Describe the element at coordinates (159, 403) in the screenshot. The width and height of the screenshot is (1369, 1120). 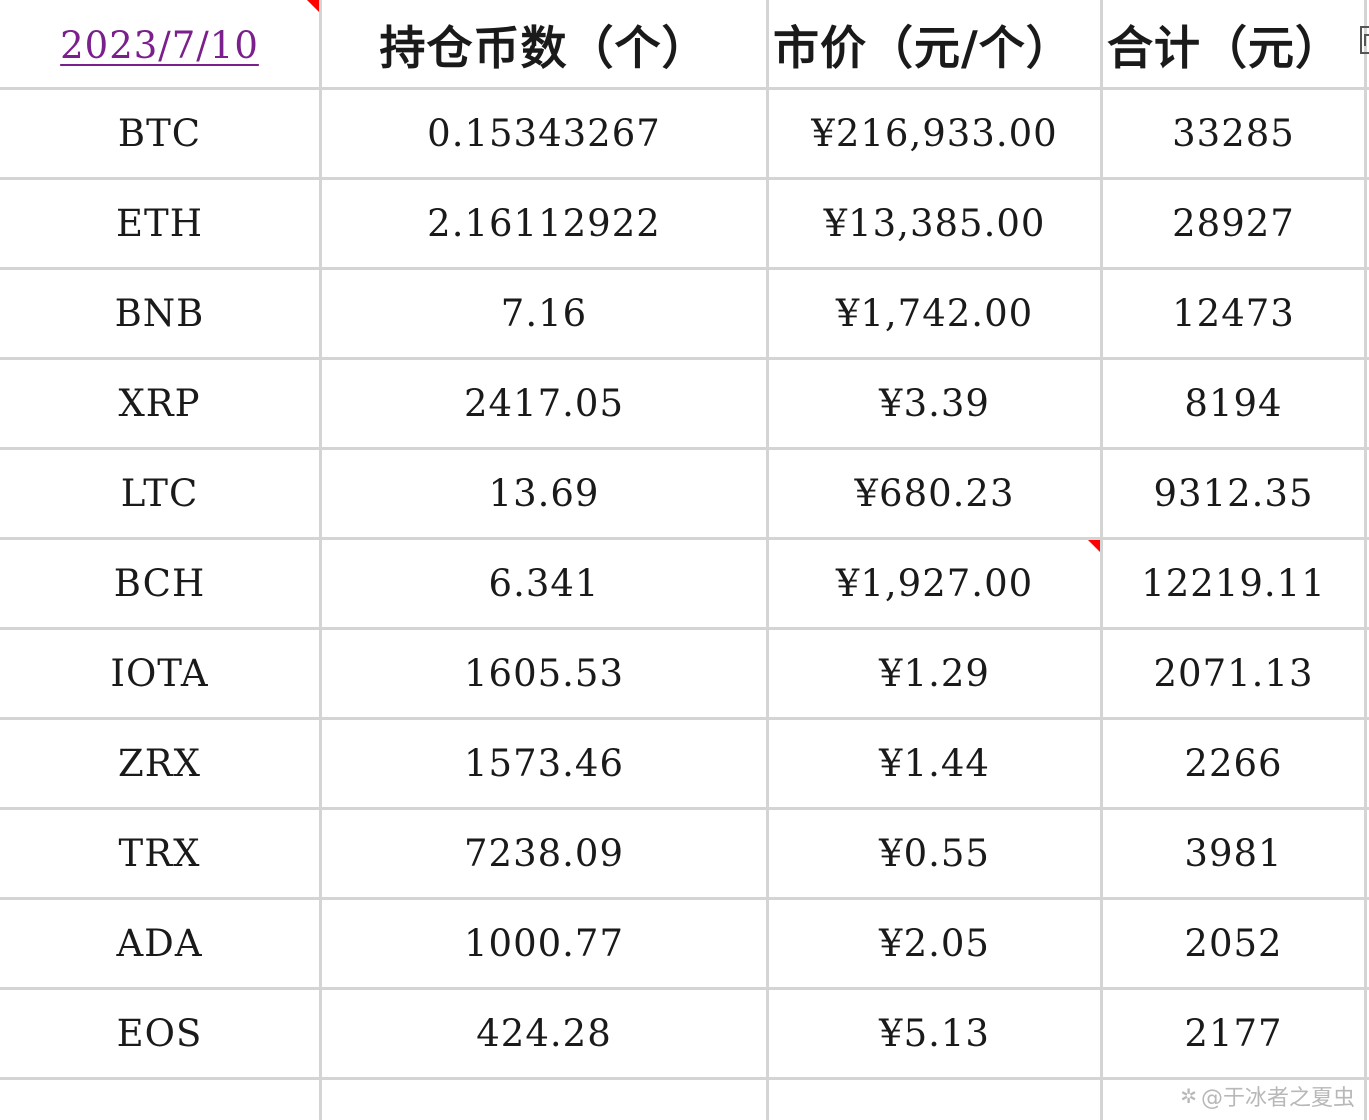
I see `cell-coin: XRP` at that location.